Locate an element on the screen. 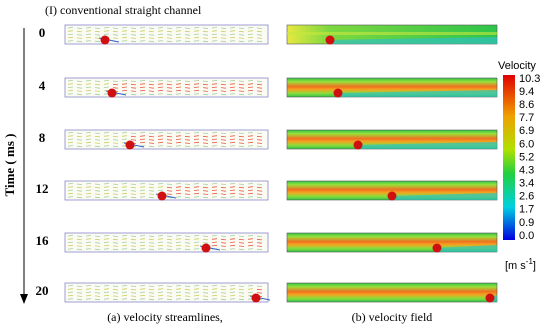 The height and width of the screenshot is (330, 550). colorbar-tick: 4.3 is located at coordinates (526, 170).